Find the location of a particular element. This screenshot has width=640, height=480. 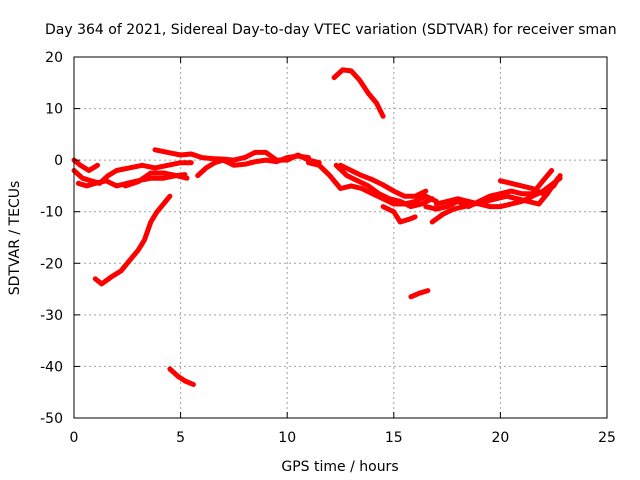

y-tick-label: -10 is located at coordinates (51, 213).